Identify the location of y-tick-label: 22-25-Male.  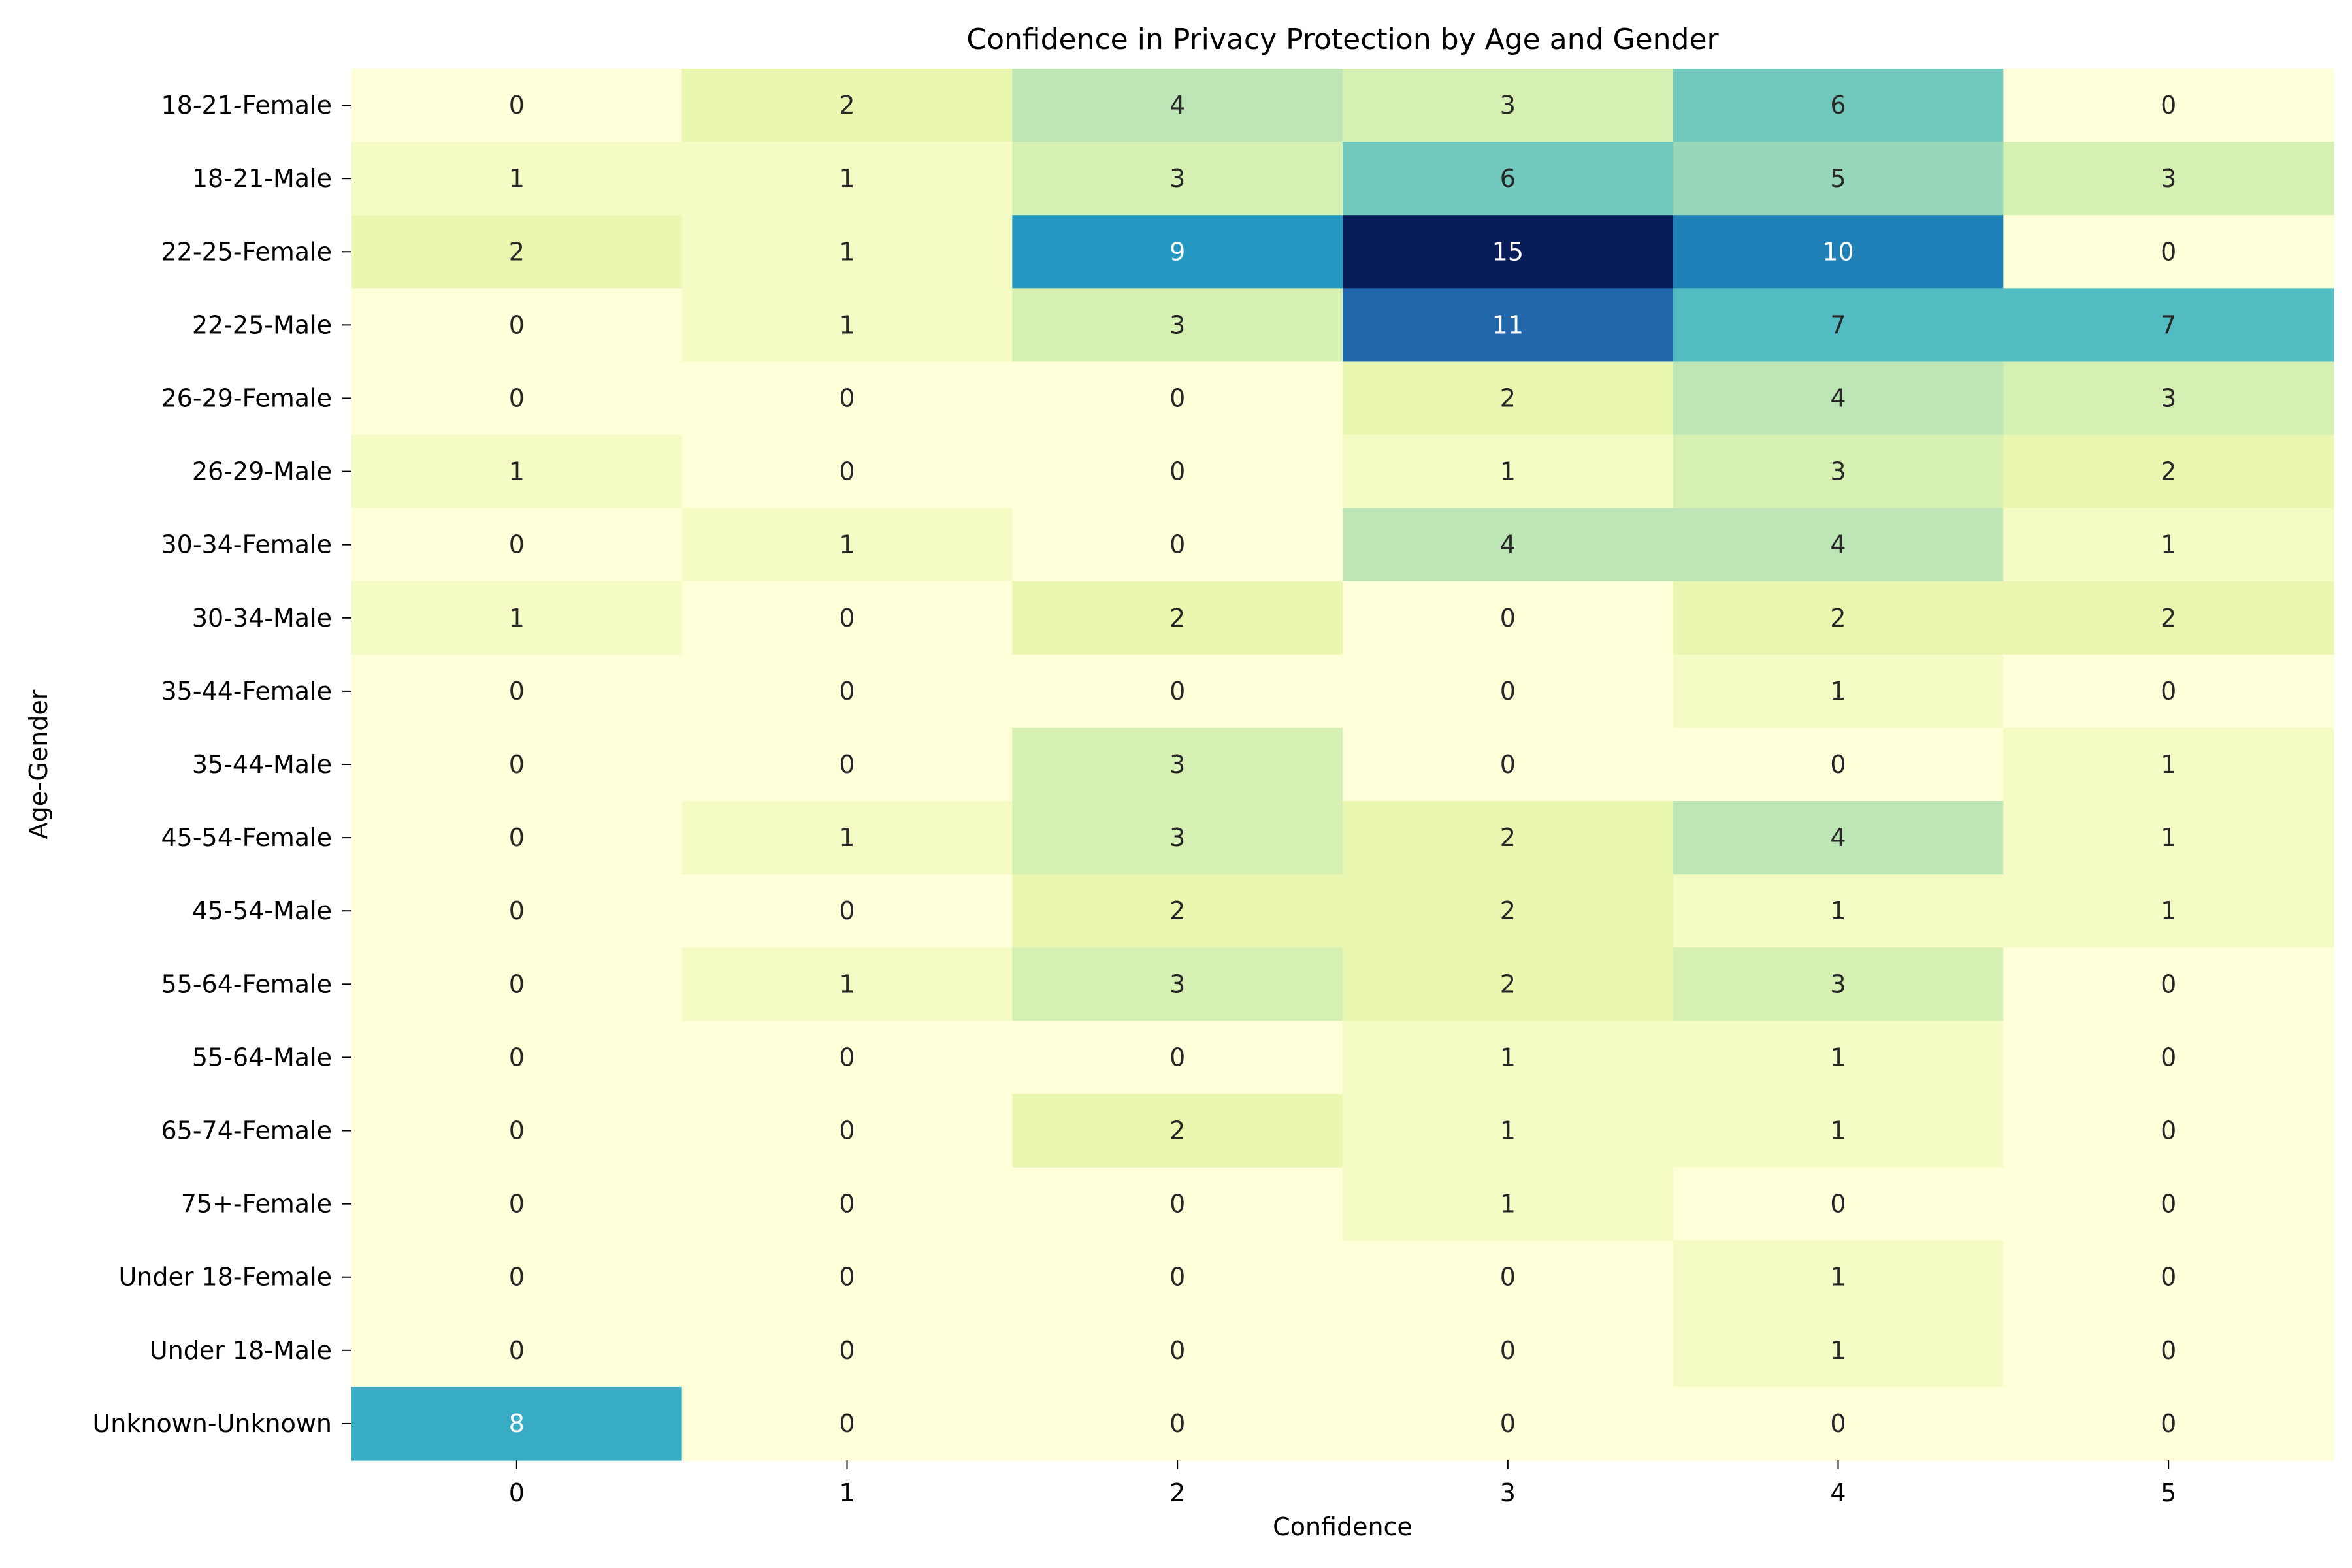
(262, 324).